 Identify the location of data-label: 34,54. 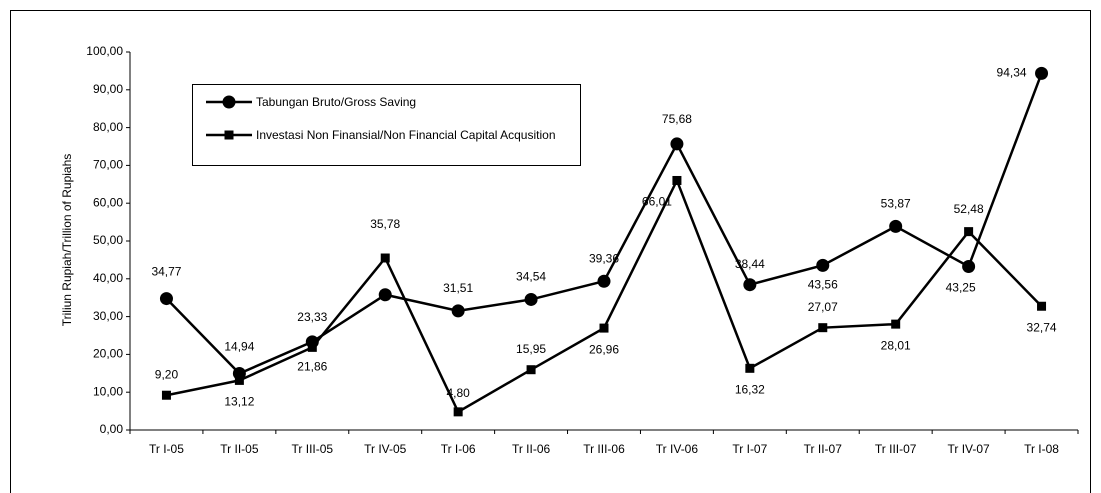
(531, 277).